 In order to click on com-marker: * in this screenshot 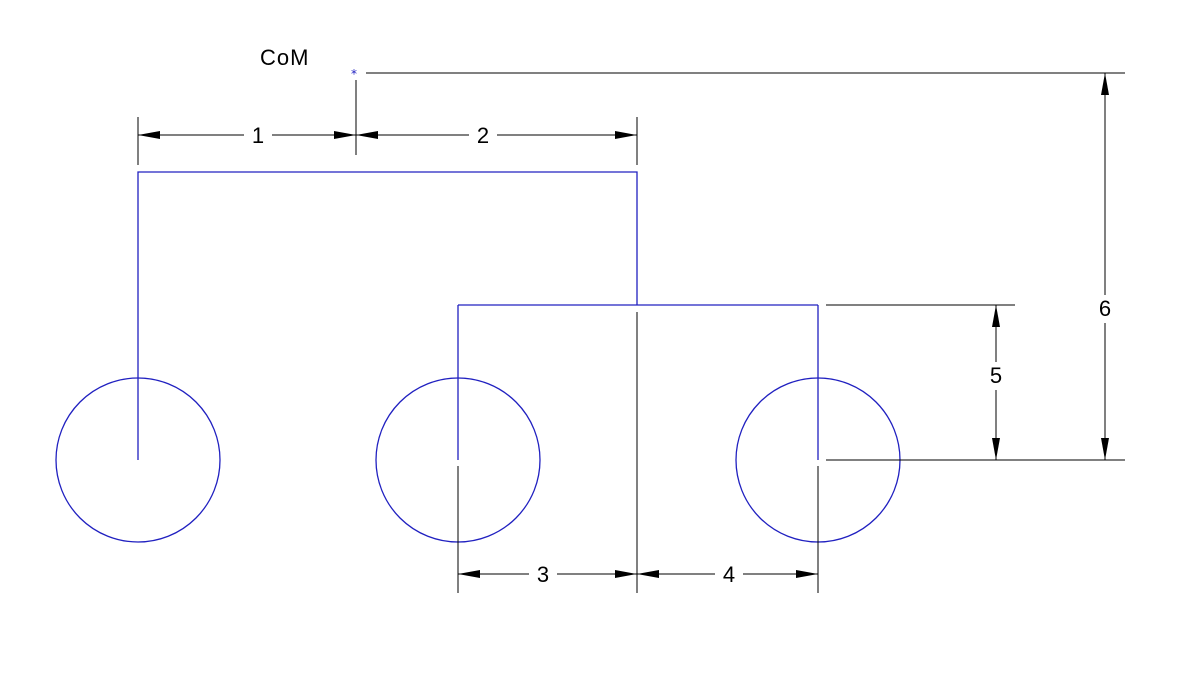, I will do `click(354, 74)`.